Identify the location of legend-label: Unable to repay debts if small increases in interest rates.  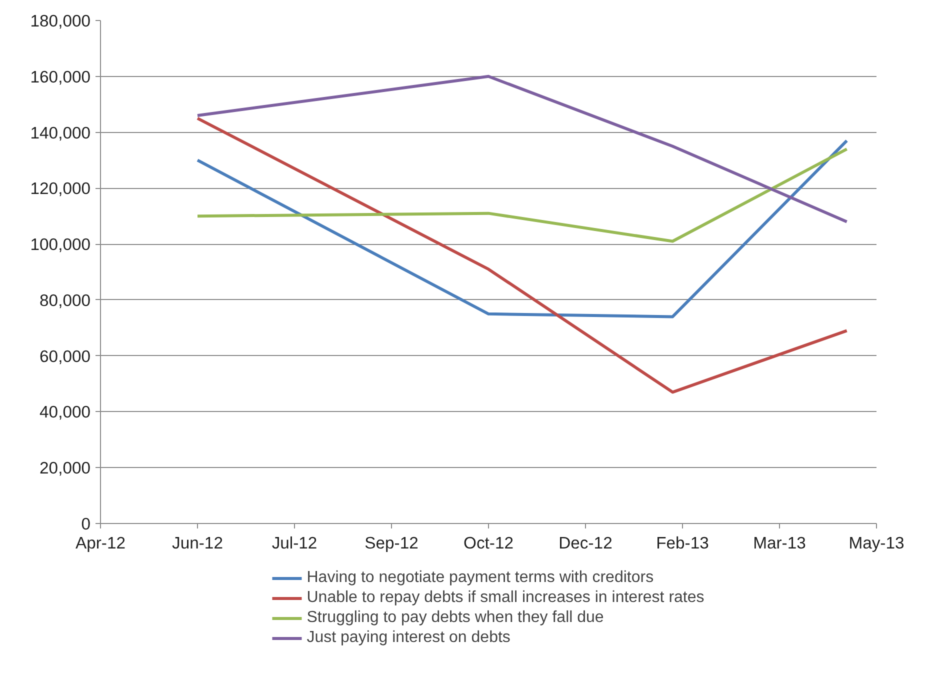
(505, 598).